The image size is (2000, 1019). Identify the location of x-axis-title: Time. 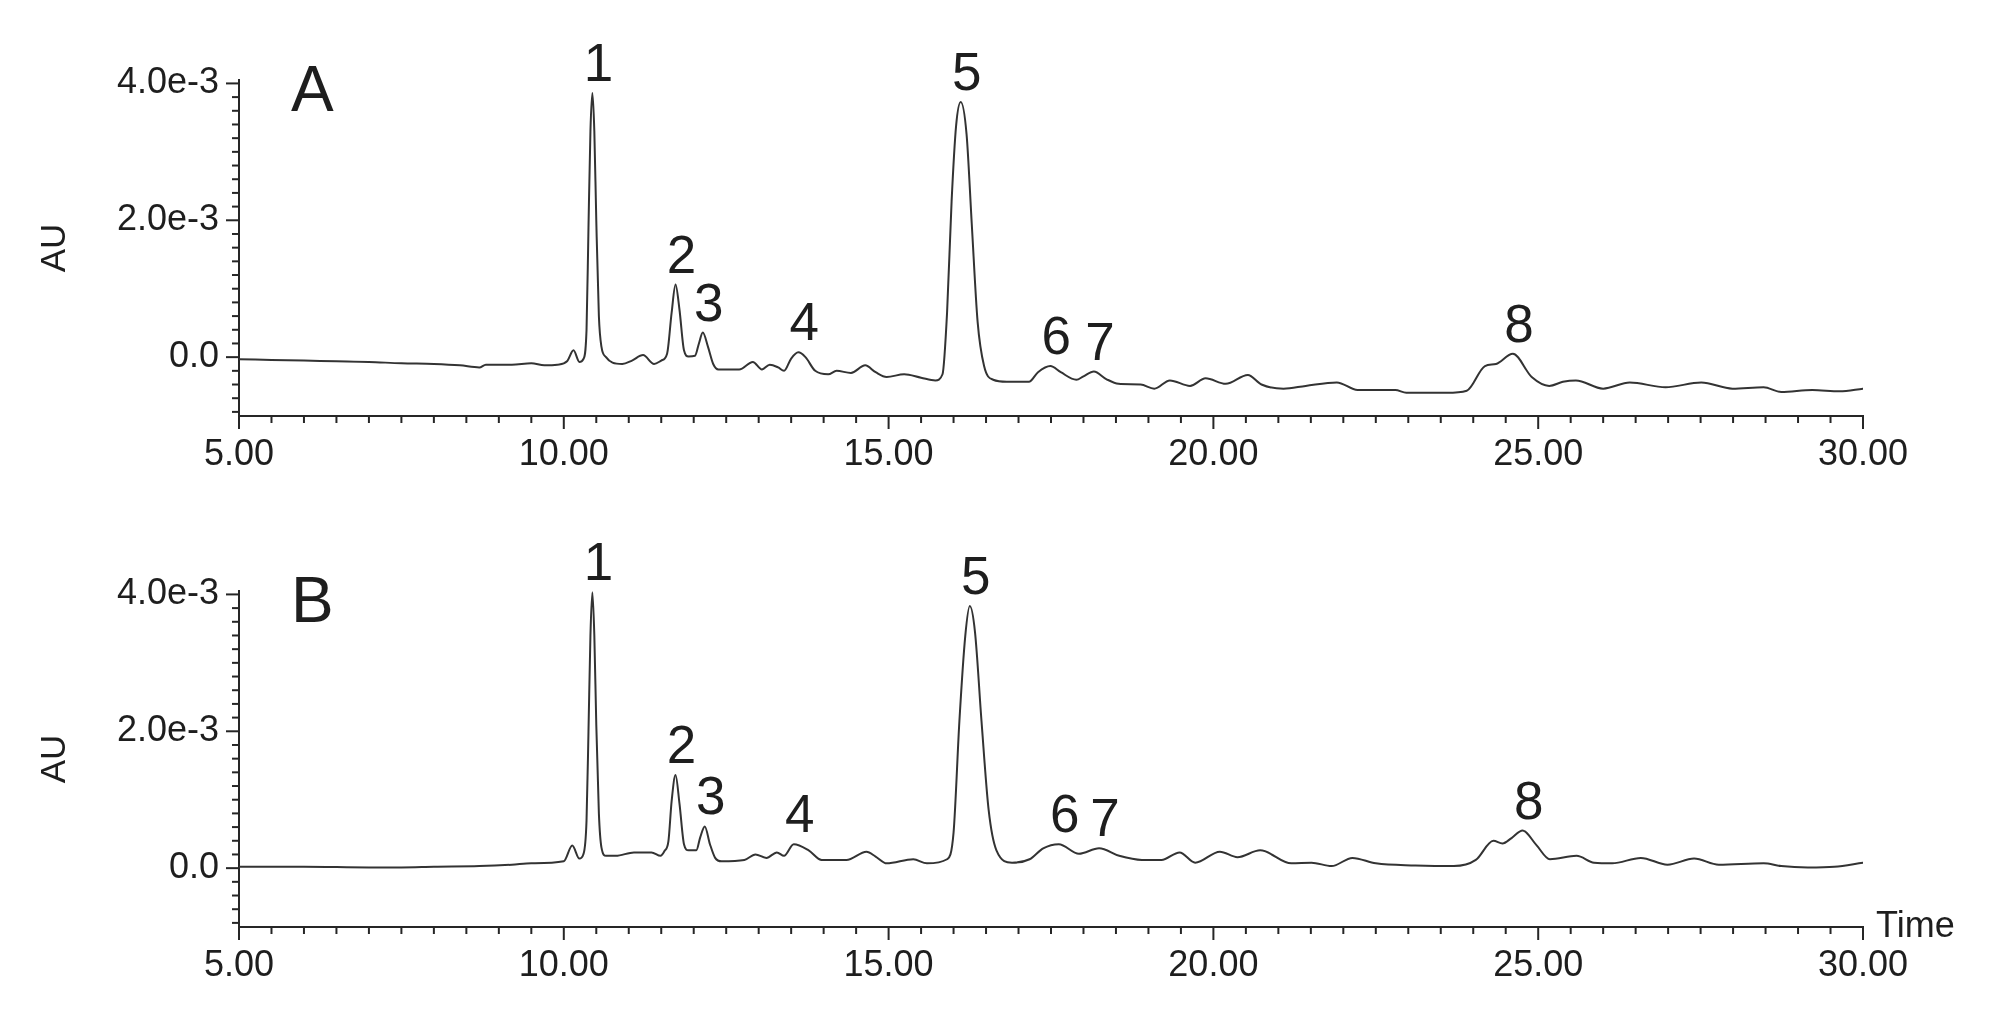
(1915, 924).